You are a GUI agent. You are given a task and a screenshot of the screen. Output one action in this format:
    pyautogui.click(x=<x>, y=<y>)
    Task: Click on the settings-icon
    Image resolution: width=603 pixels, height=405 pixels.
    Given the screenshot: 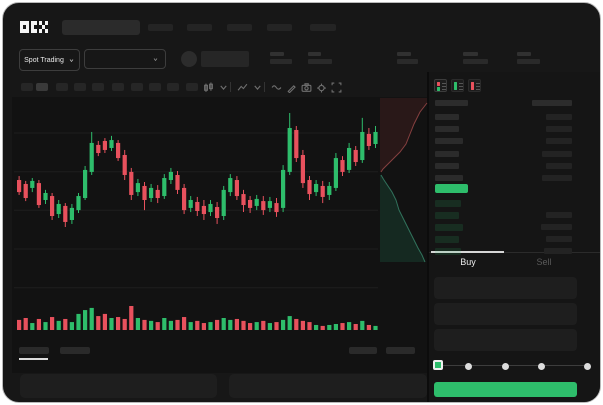 What is the action you would take?
    pyautogui.click(x=321, y=87)
    